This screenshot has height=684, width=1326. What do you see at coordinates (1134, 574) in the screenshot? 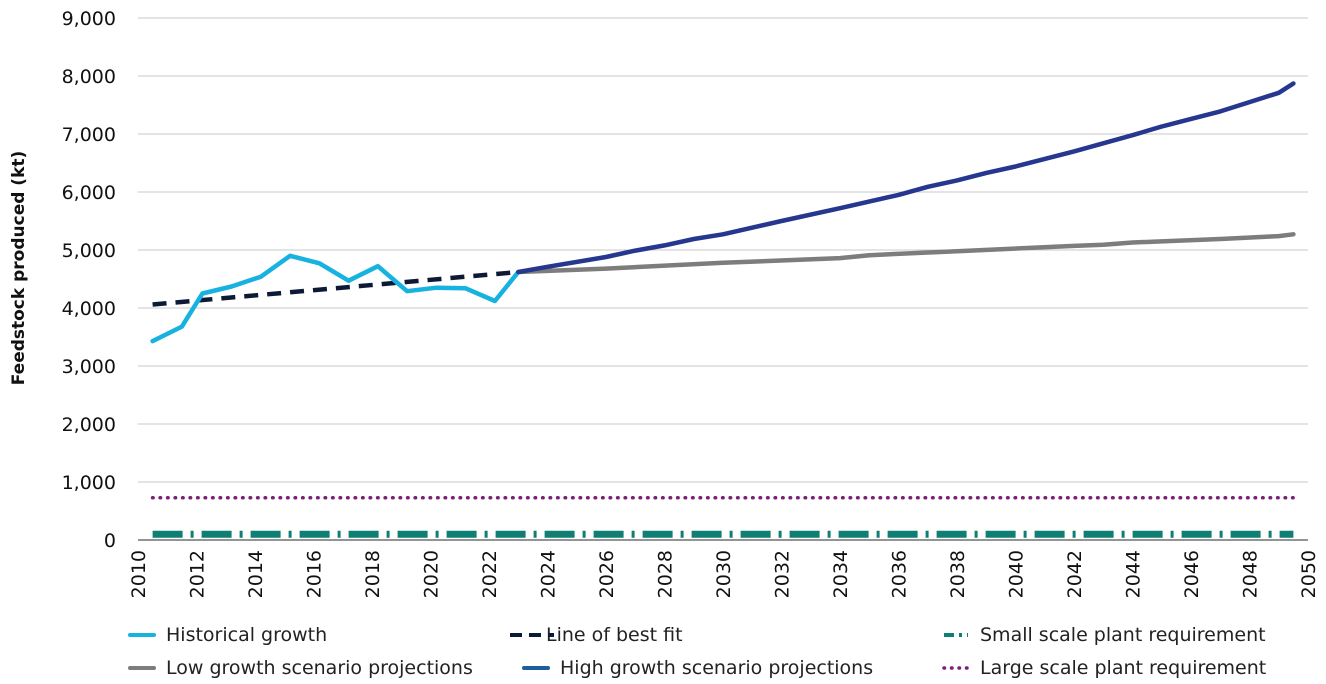
I see `x-tick-label: 2044` at bounding box center [1134, 574].